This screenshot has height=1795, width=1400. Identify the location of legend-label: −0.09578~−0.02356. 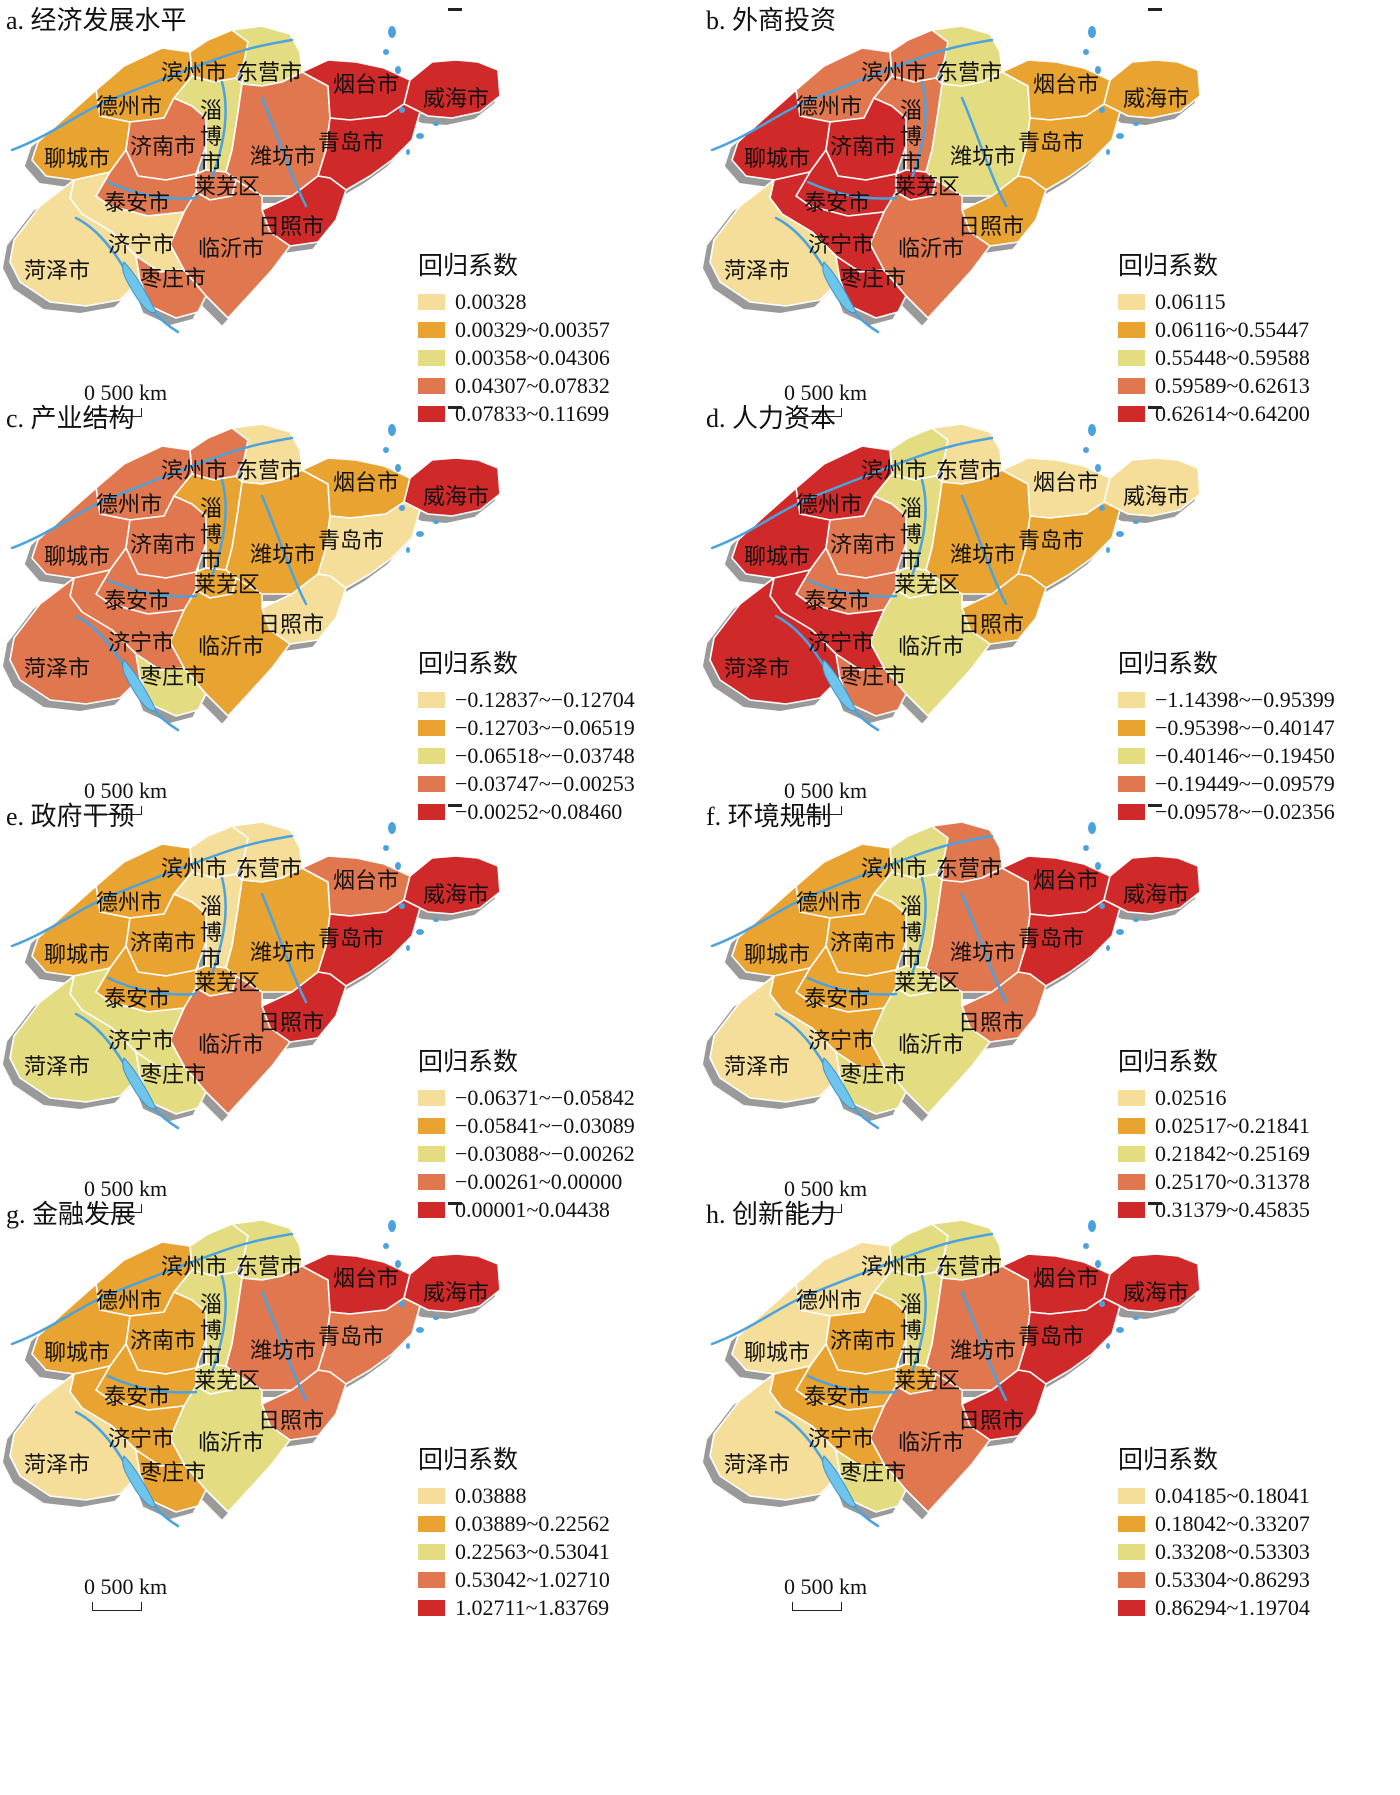
(1245, 811).